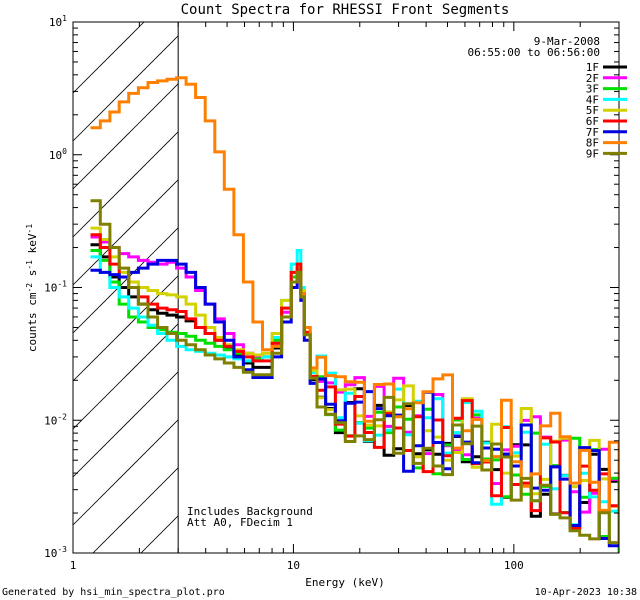  I want to click on y-tick-exponent: 1, so click(64, 18).